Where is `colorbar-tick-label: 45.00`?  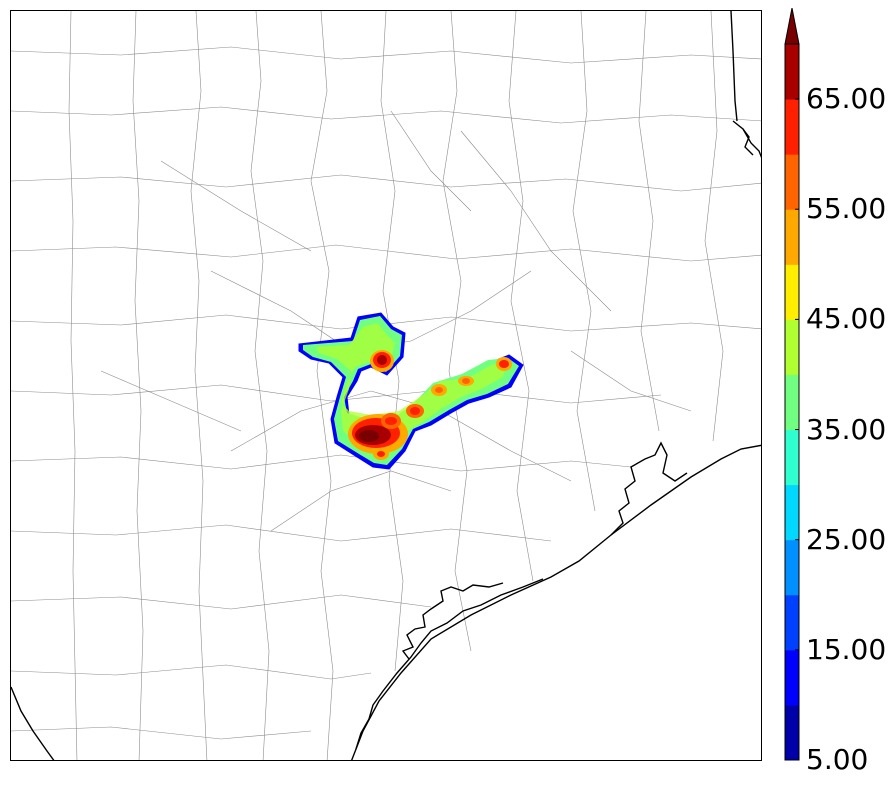 colorbar-tick-label: 45.00 is located at coordinates (846, 319).